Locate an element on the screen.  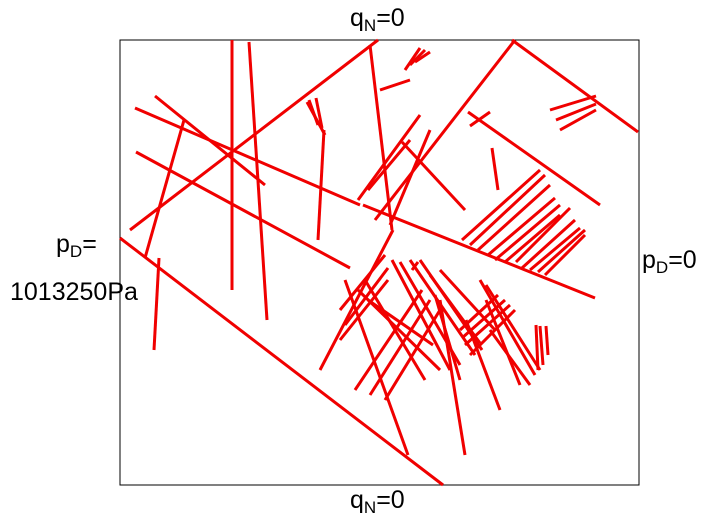
left-boundary-label: pD= is located at coordinates (76, 245).